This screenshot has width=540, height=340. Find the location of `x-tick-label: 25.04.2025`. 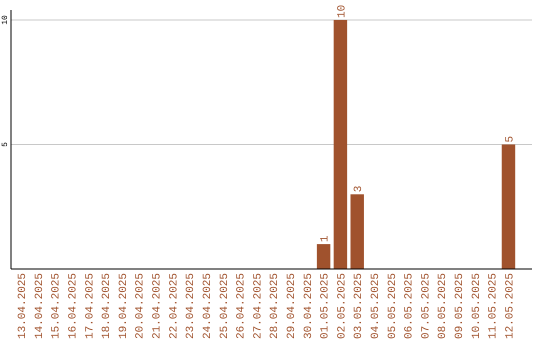

x-tick-label: 25.04.2025 is located at coordinates (224, 306).